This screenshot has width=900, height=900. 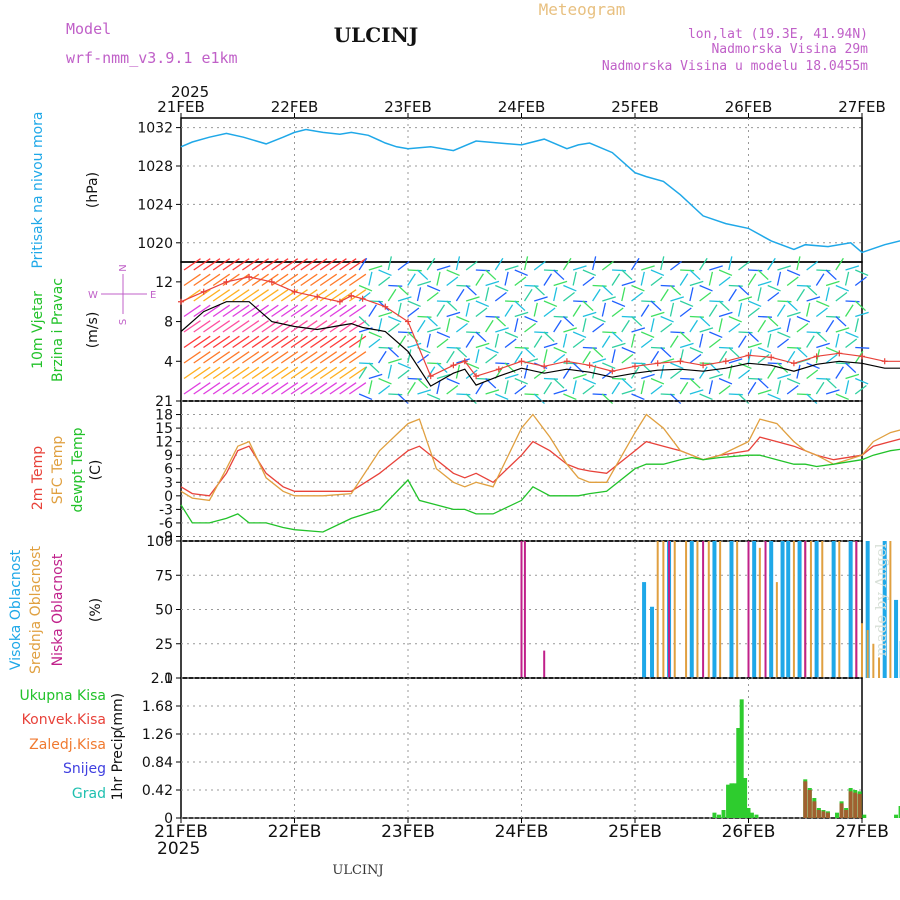 I want to click on dewpt-label: dewpt Temp, so click(x=78, y=469).